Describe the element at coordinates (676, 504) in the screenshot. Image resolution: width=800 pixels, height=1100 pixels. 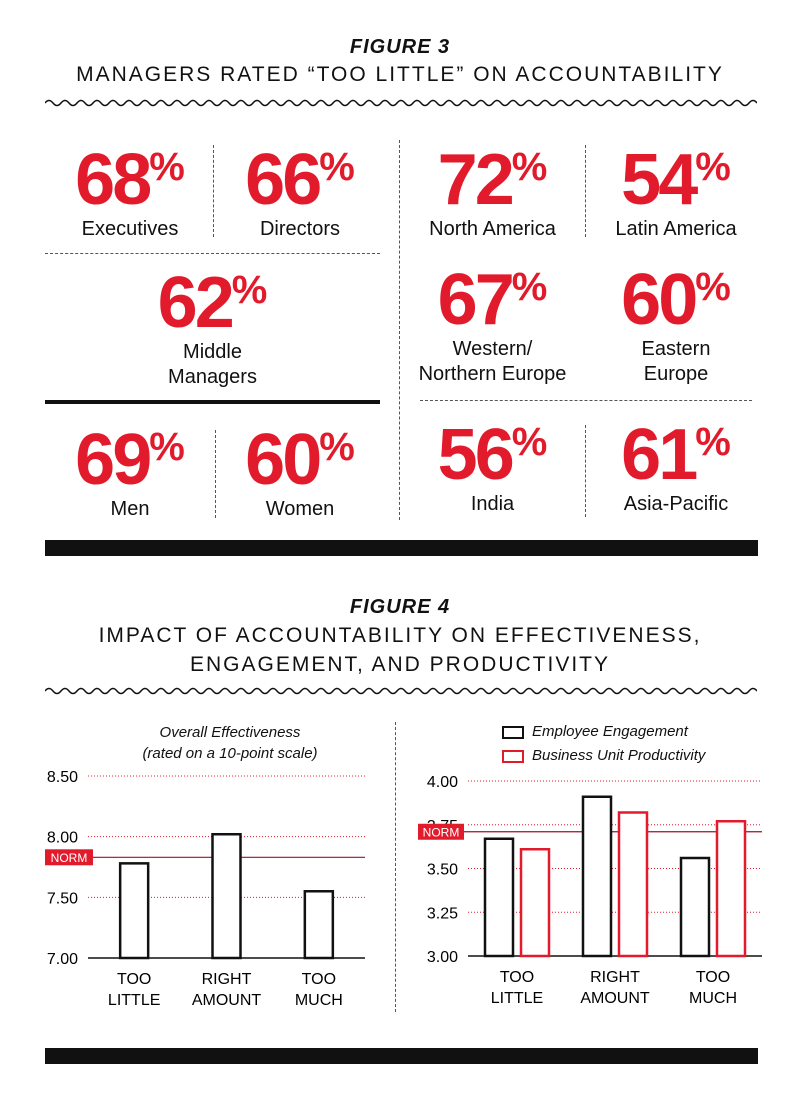
I see `stat-label: Asia-Pacific` at that location.